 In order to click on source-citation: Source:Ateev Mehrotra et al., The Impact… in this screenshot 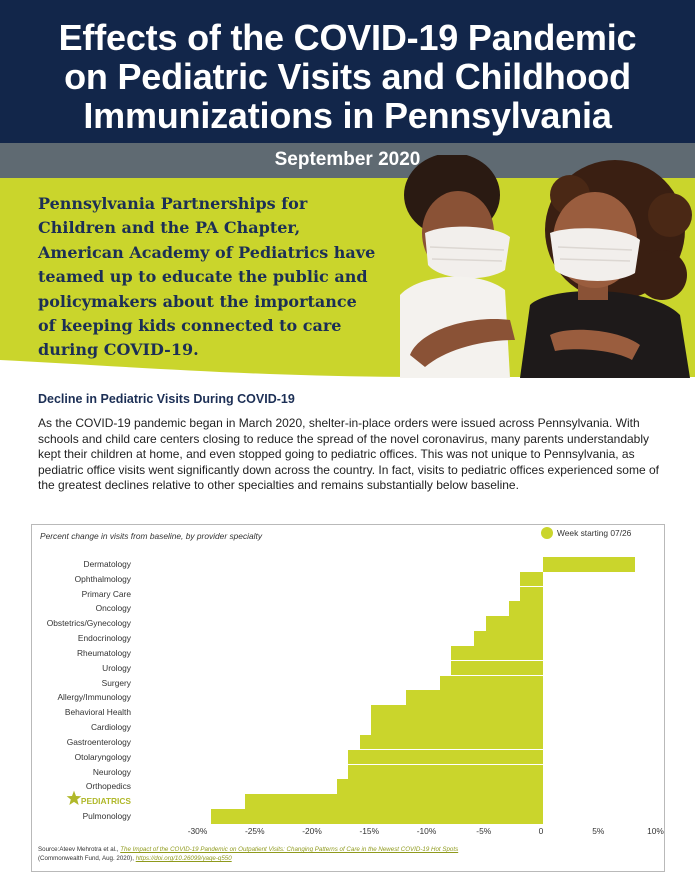, I will do `click(338, 854)`.